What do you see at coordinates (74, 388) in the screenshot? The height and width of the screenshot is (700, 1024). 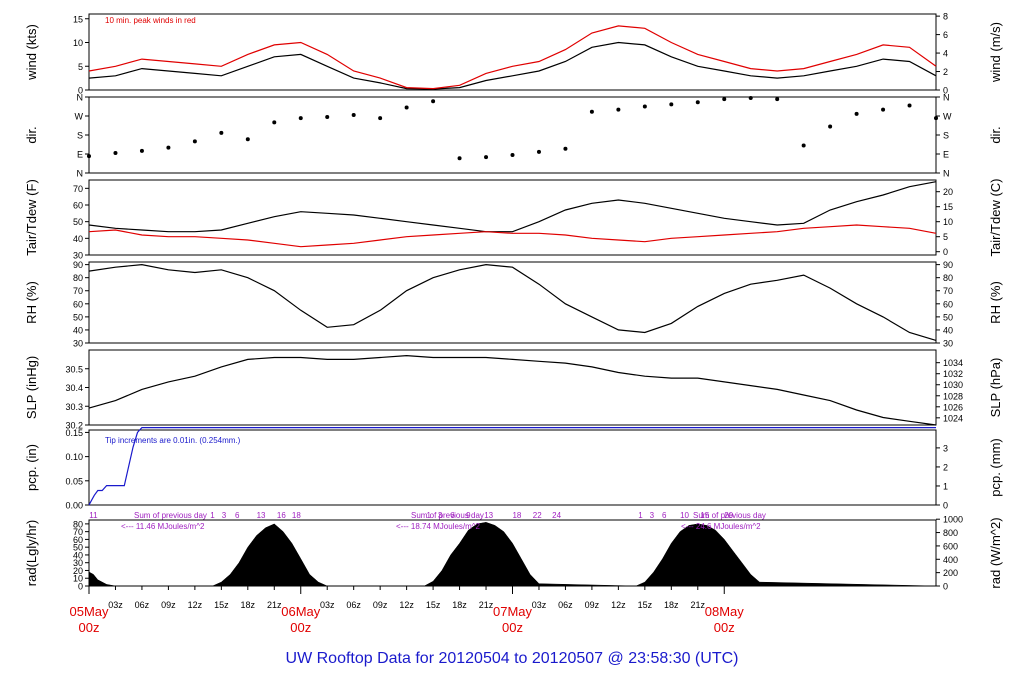 I see `y-tick-label-slp: 30.4` at bounding box center [74, 388].